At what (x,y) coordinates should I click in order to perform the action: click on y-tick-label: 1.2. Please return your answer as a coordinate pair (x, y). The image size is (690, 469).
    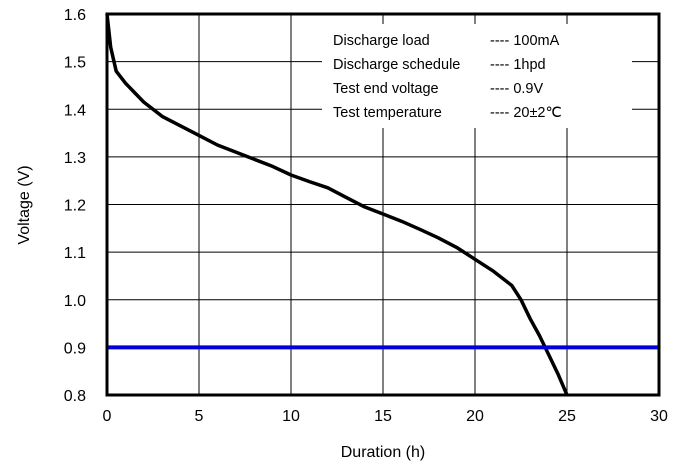
    Looking at the image, I should click on (75, 206).